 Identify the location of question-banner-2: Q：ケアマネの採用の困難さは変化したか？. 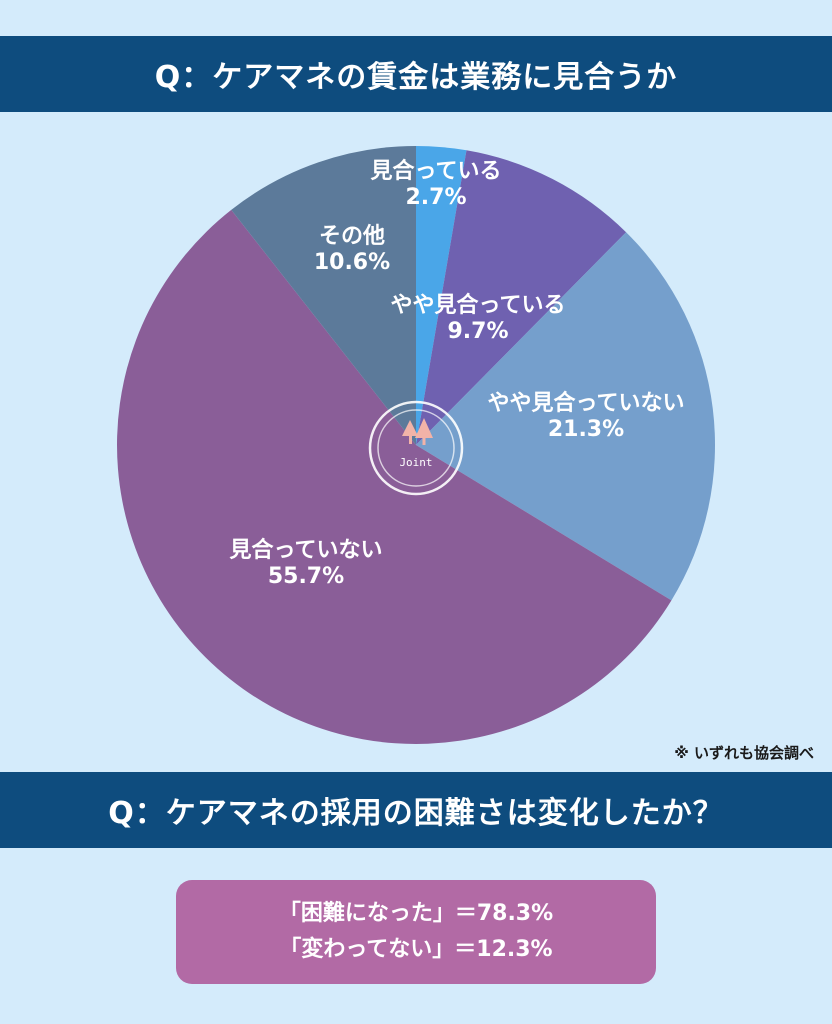
(416, 810).